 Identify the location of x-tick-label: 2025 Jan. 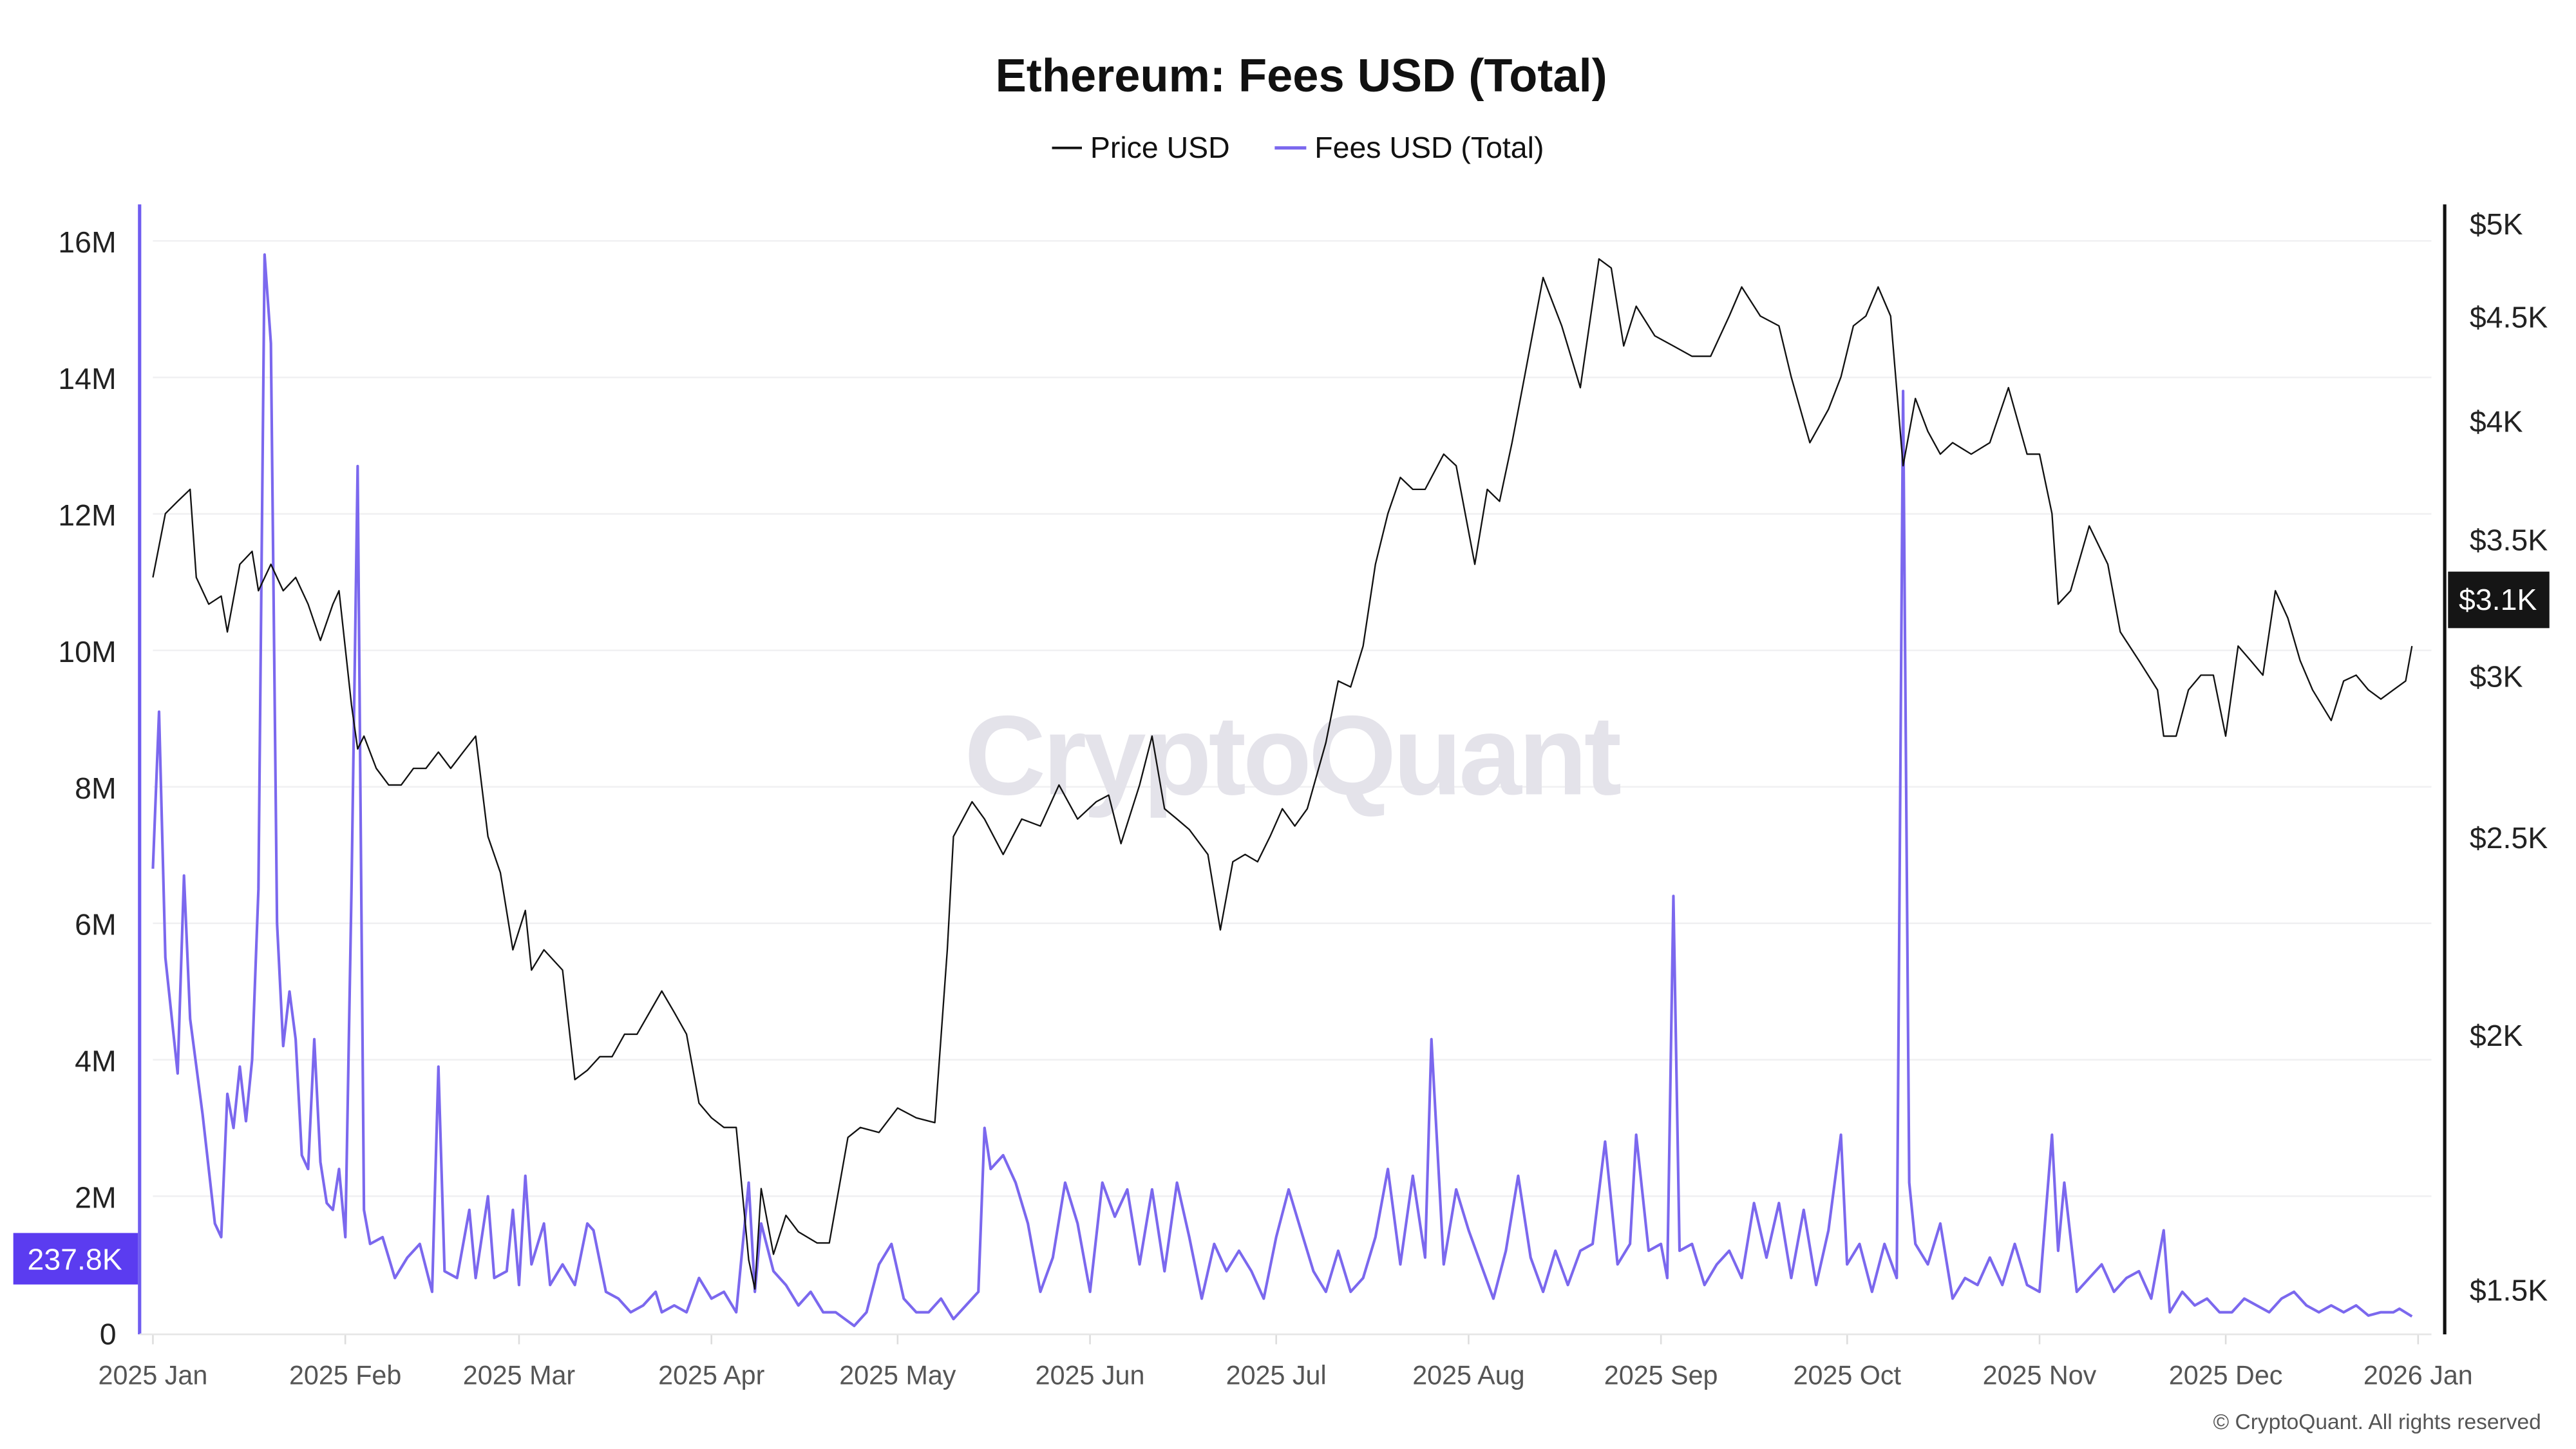
(153, 1375).